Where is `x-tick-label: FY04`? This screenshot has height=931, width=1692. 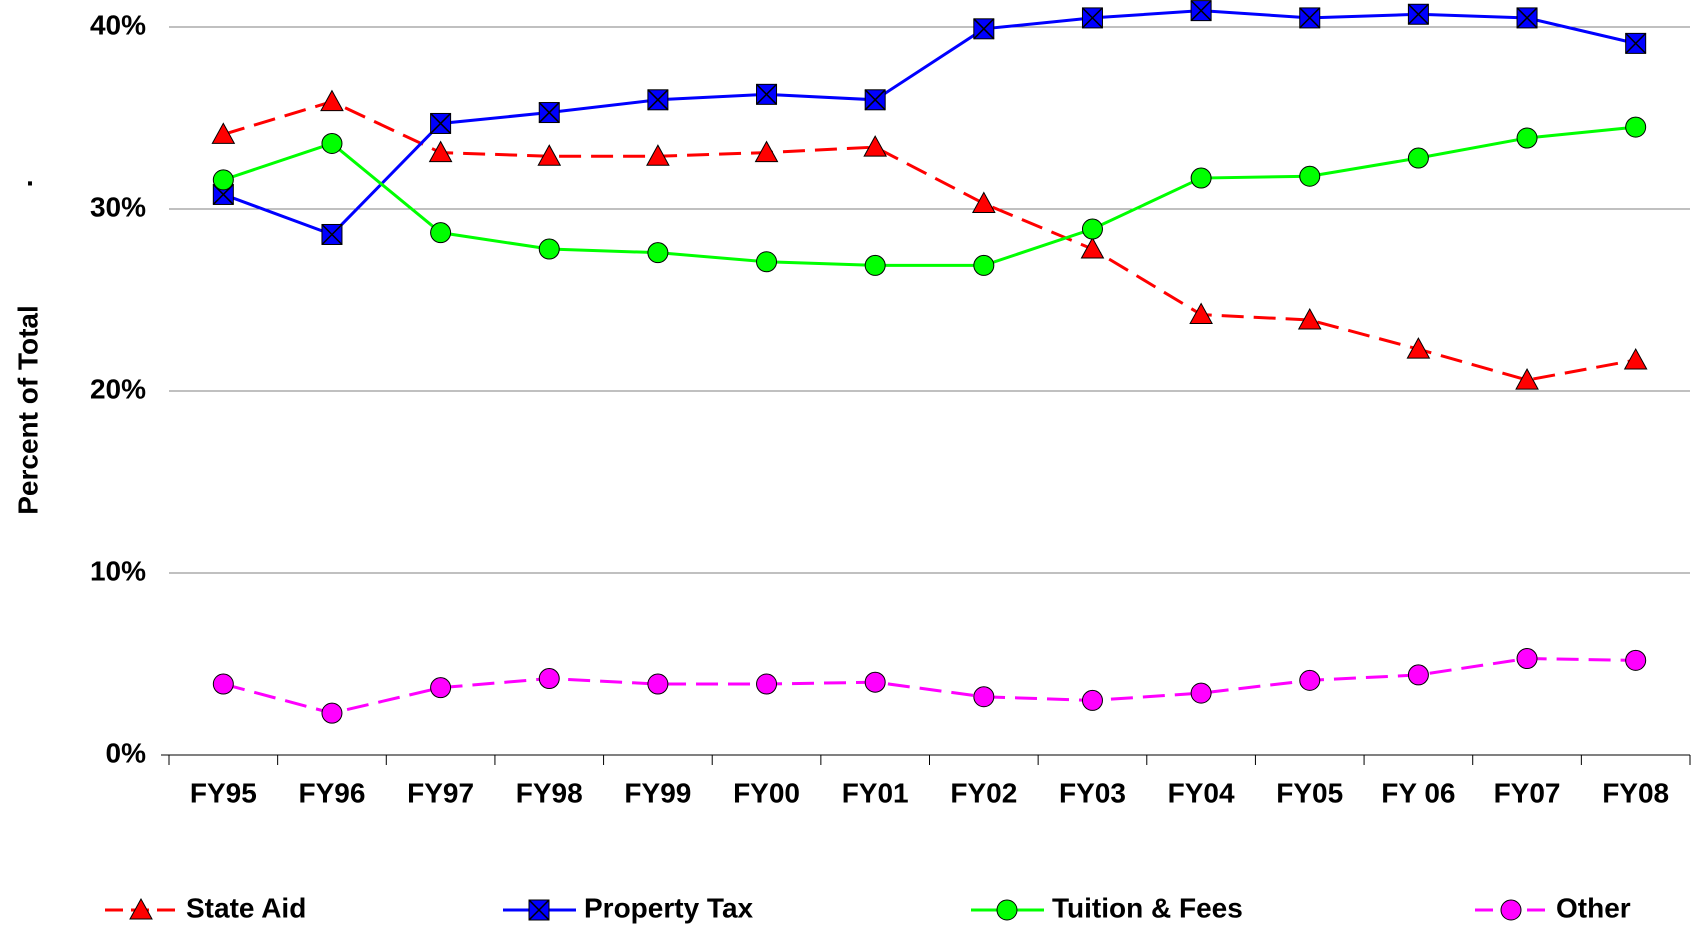 x-tick-label: FY04 is located at coordinates (1201, 792).